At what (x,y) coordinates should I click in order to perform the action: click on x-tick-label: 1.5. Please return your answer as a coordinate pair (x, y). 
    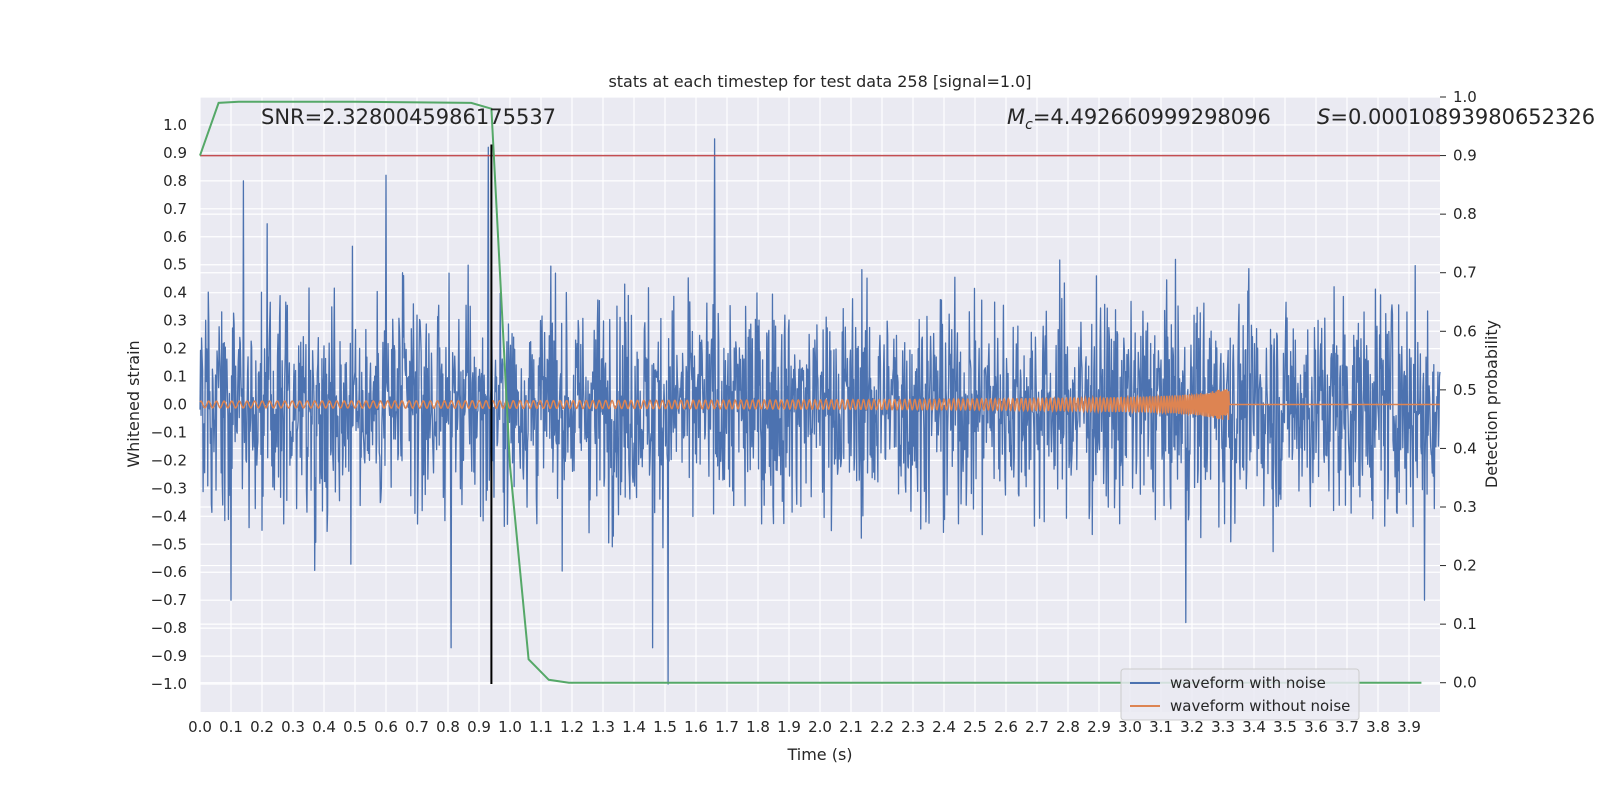
    Looking at the image, I should click on (665, 727).